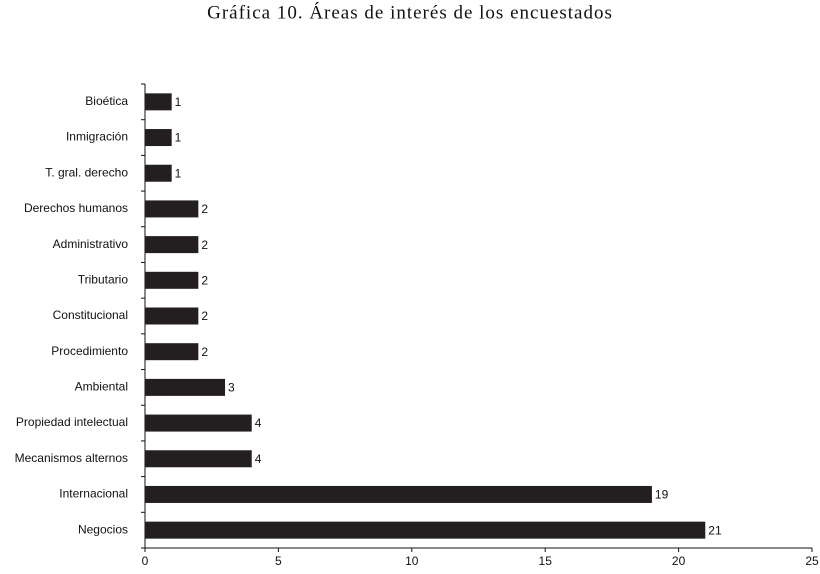 Image resolution: width=820 pixels, height=574 pixels. Describe the element at coordinates (71, 458) in the screenshot. I see `y-tick-label: Mecanismos alternos` at that location.